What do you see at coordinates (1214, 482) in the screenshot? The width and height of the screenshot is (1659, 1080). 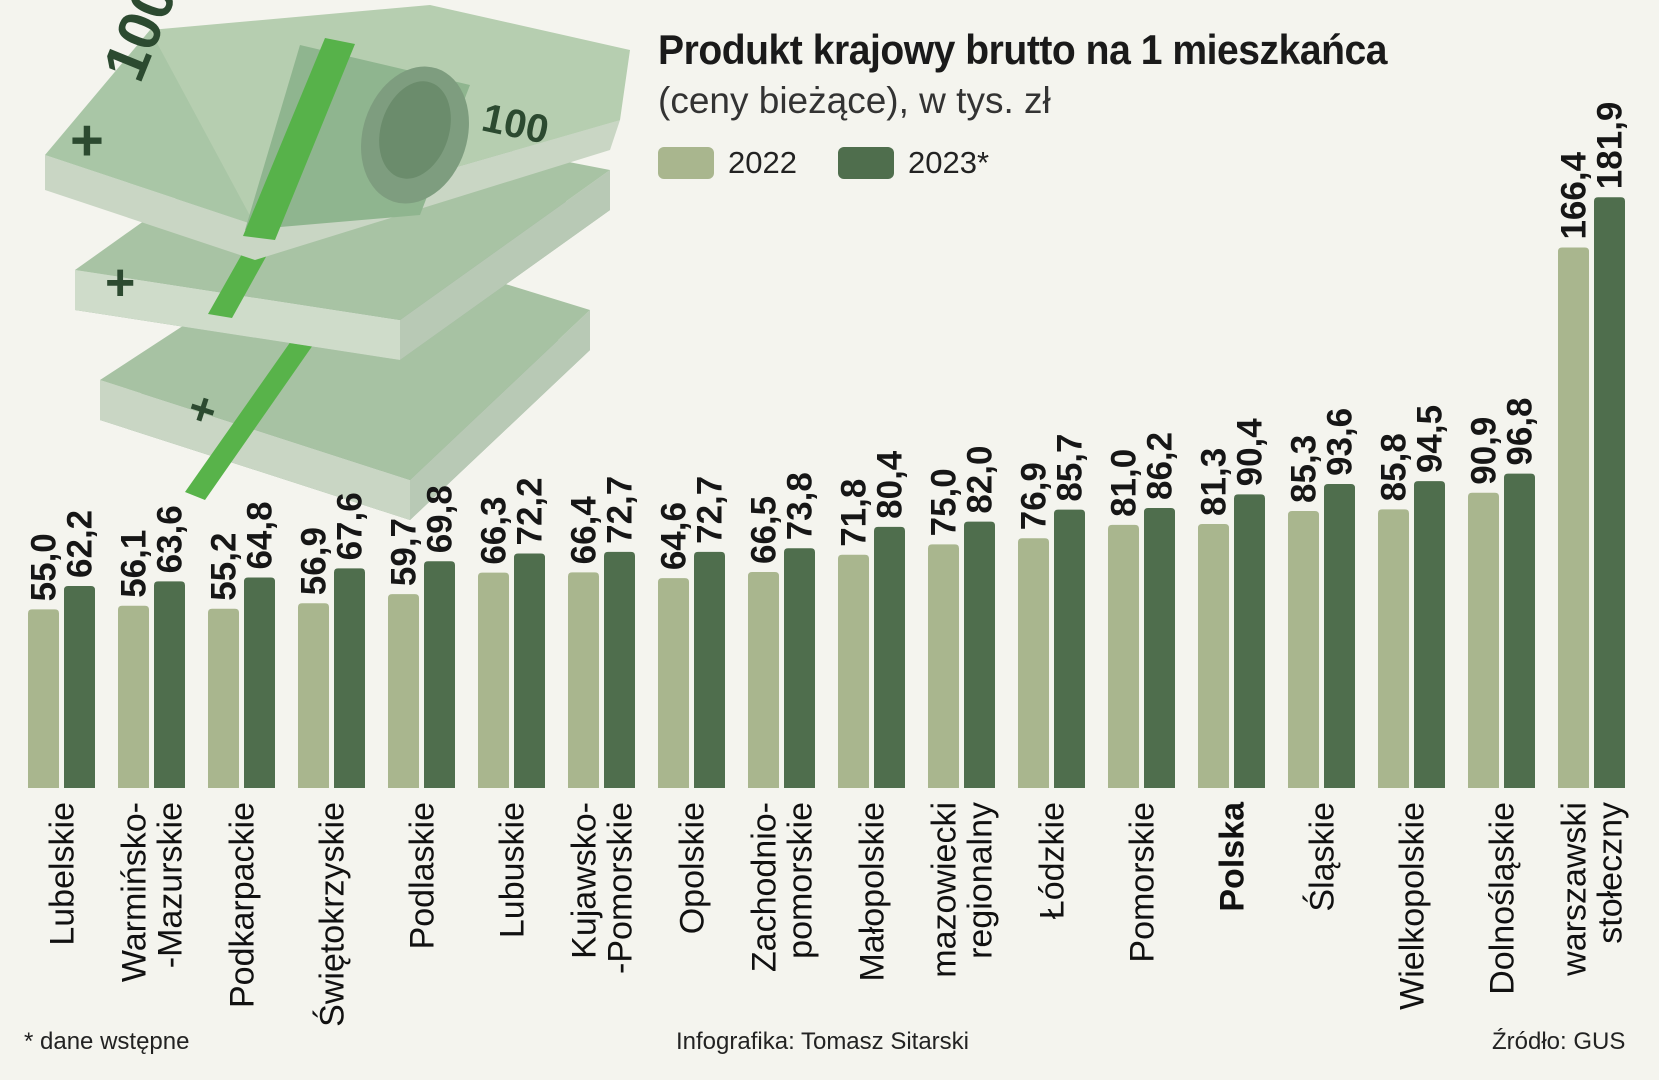 I see `value-label-polska-2022: 81,3` at bounding box center [1214, 482].